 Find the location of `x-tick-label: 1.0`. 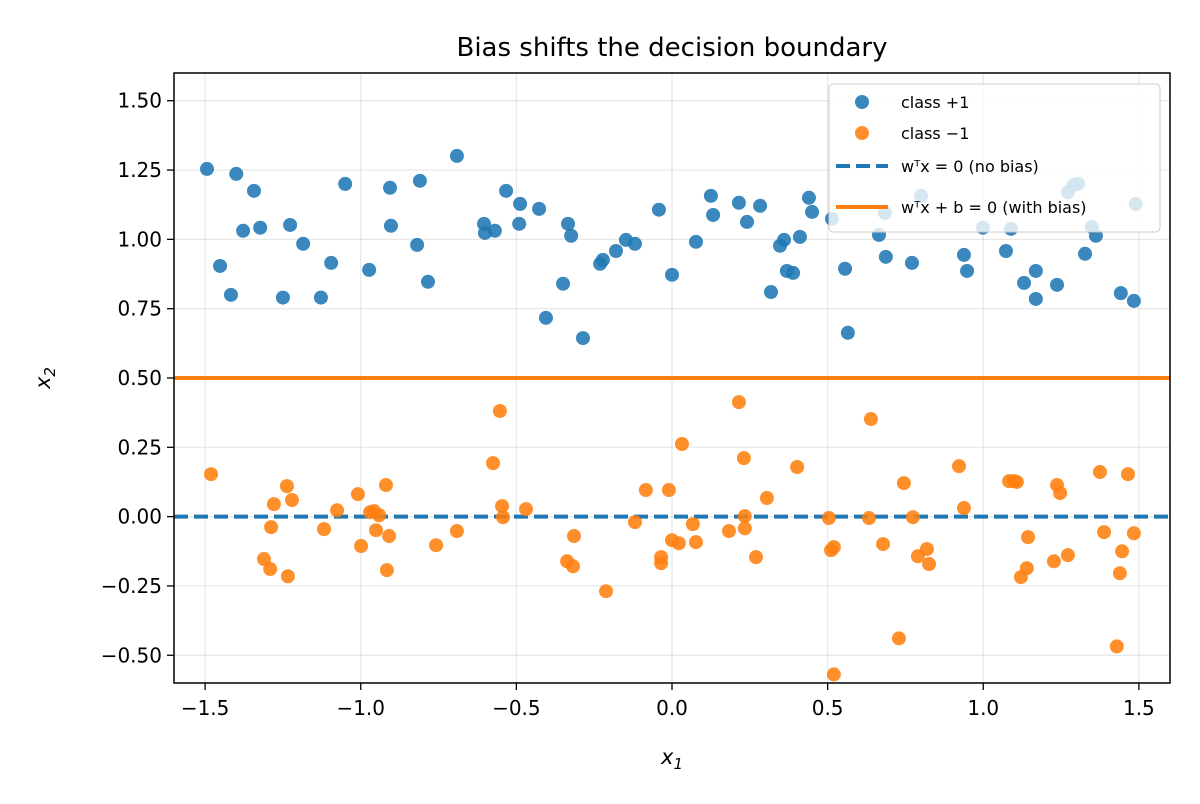

x-tick-label: 1.0 is located at coordinates (983, 708).